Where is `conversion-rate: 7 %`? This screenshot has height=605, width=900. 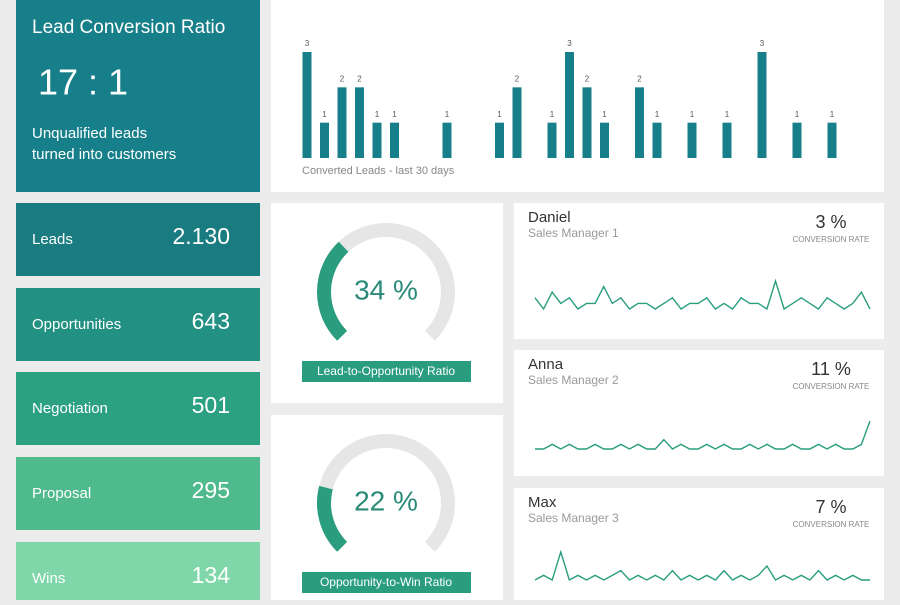
conversion-rate: 7 % is located at coordinates (830, 507).